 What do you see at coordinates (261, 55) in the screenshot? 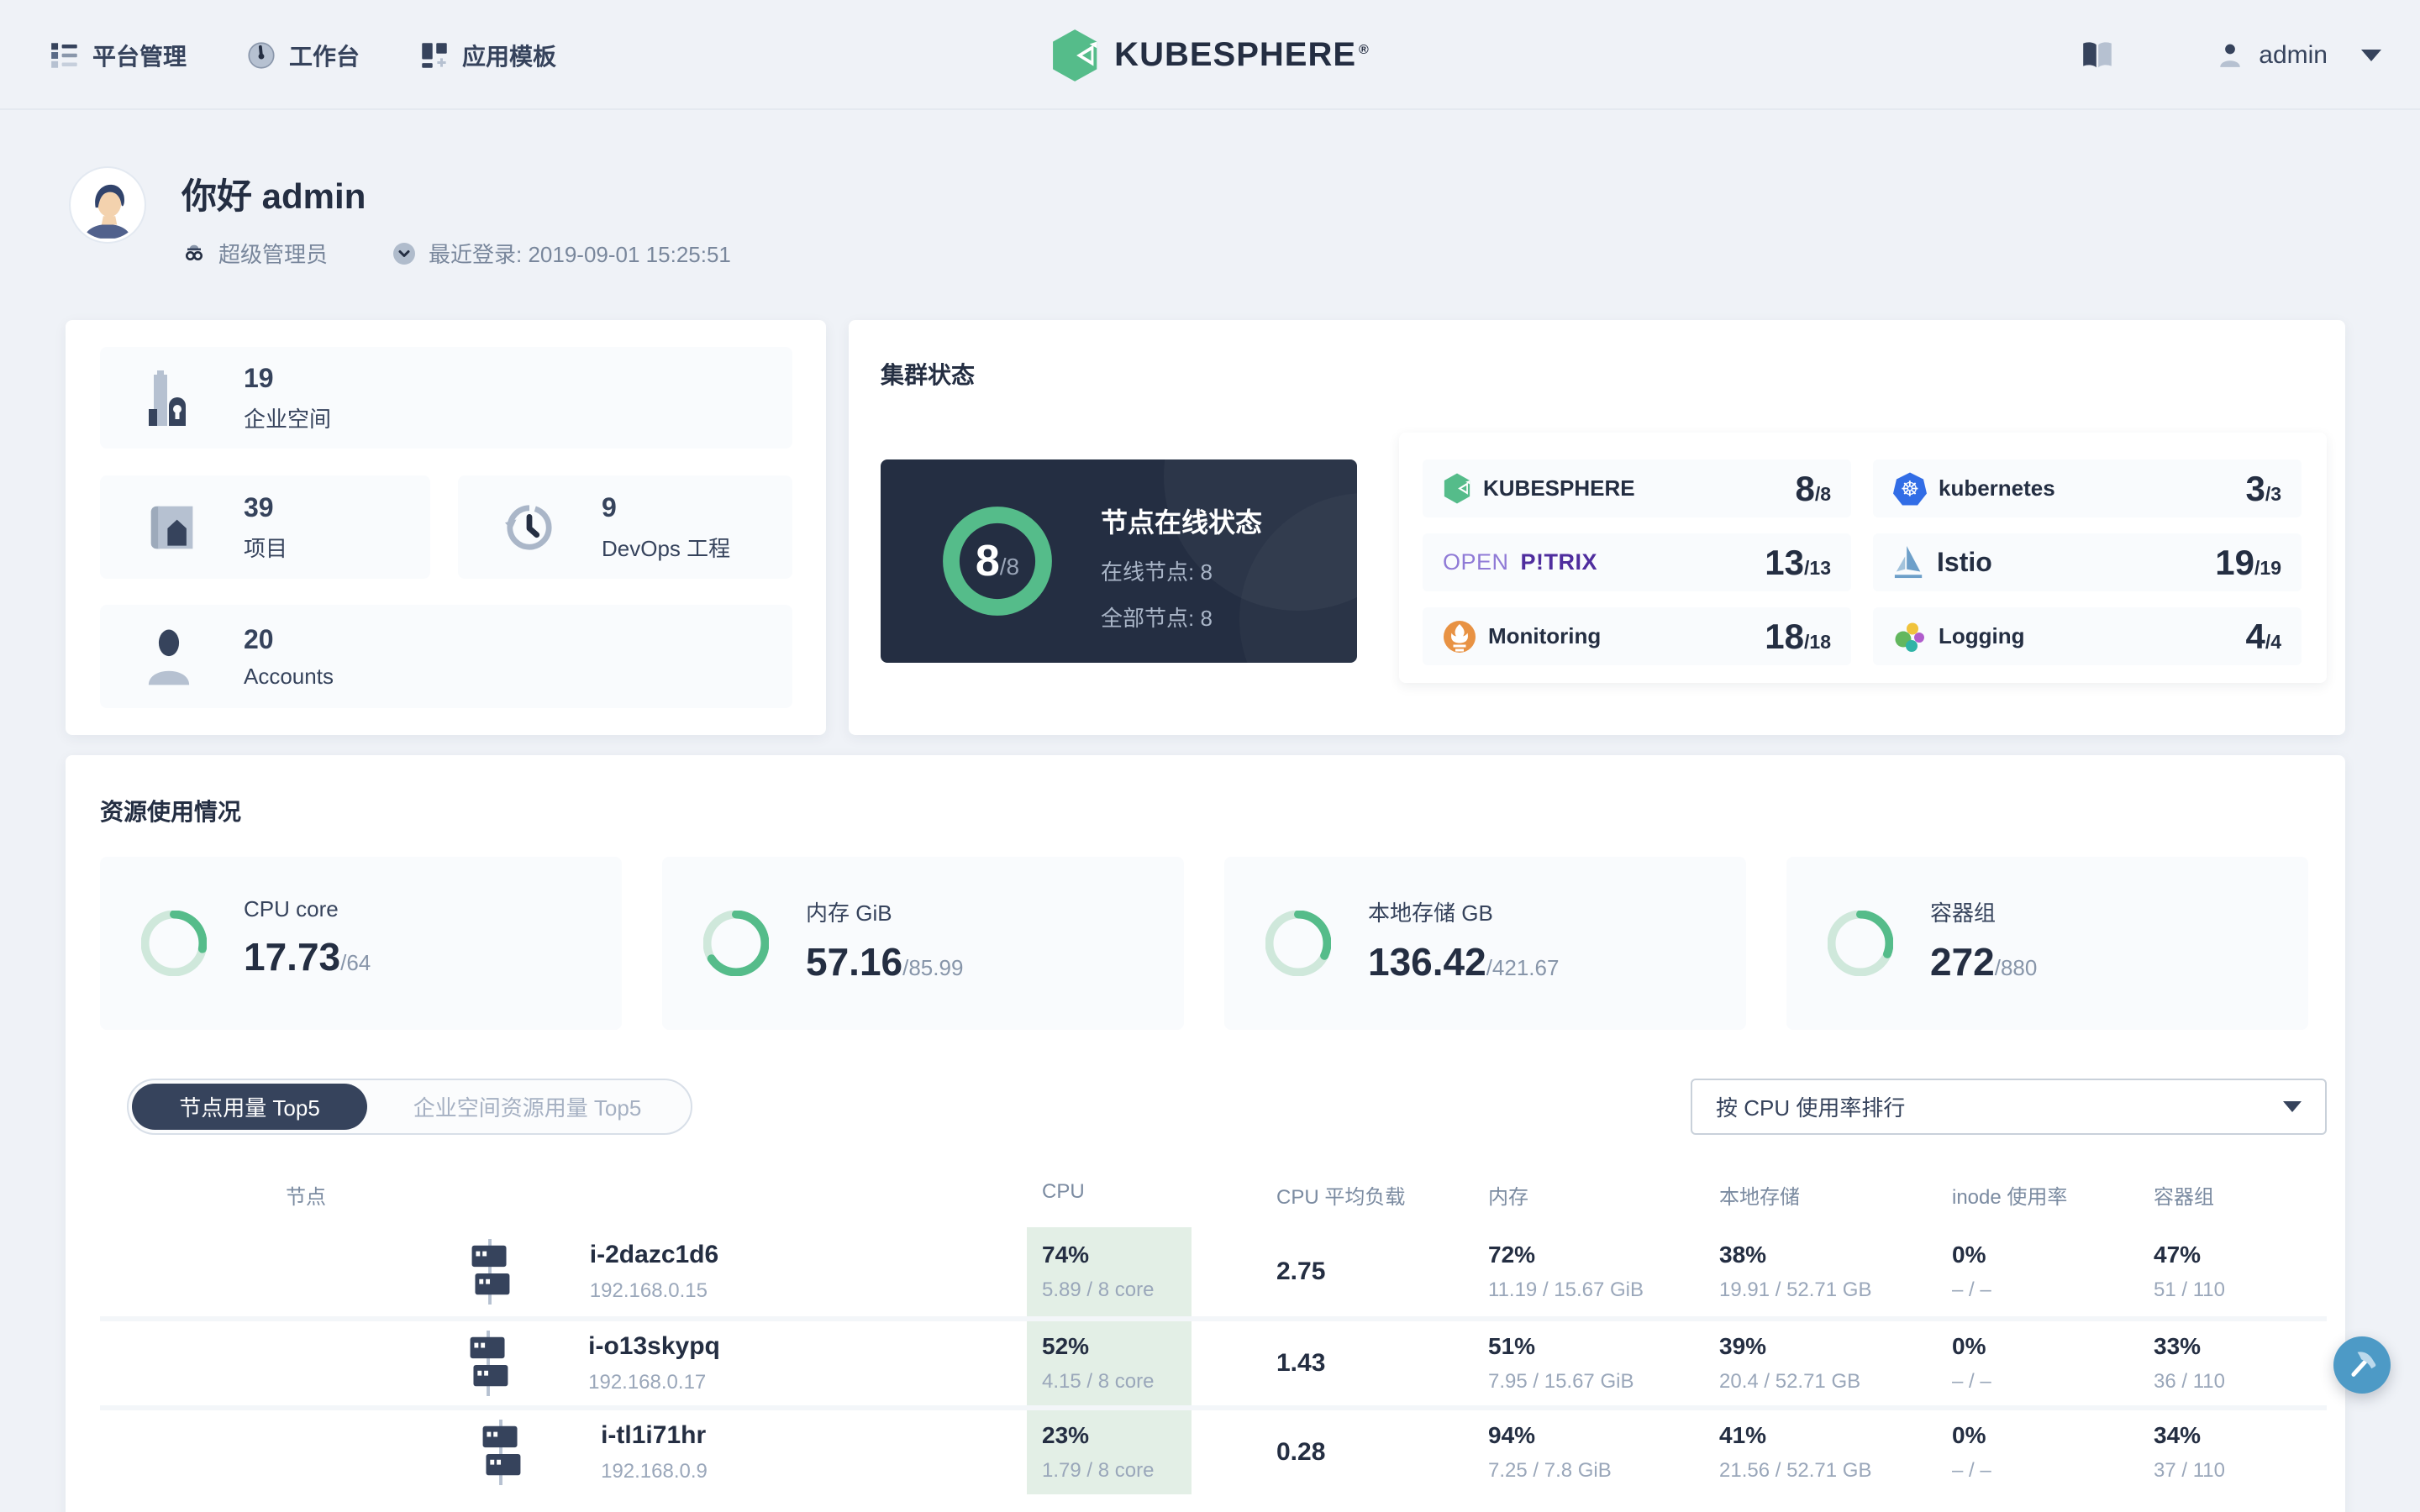
I see `gauge-icon` at bounding box center [261, 55].